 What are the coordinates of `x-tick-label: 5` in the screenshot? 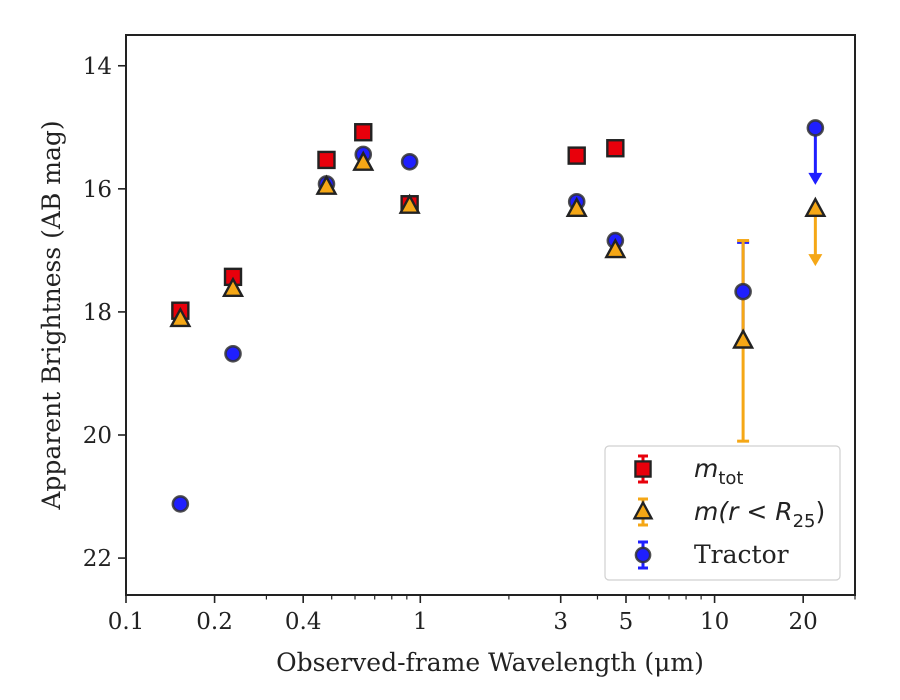 It's located at (626, 622).